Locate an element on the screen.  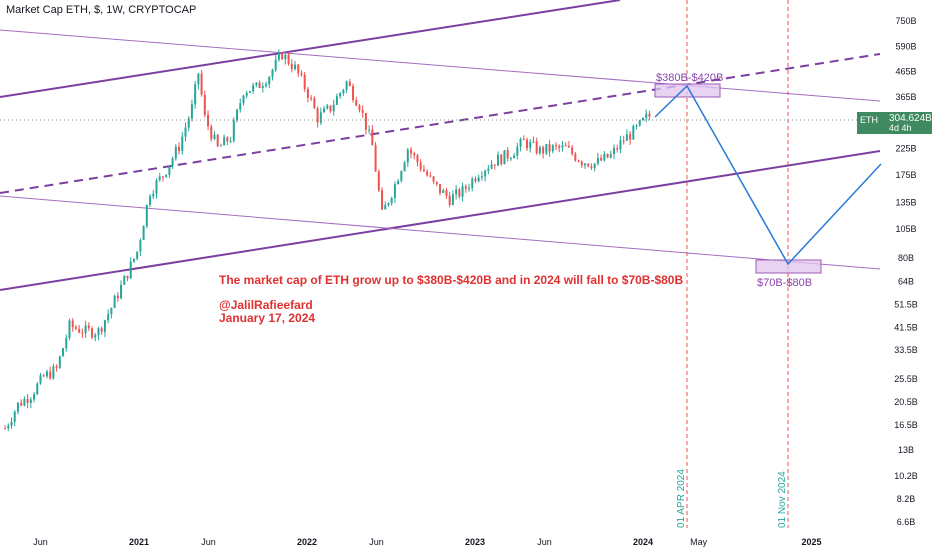
channel-upper-line is located at coordinates (310, 49).